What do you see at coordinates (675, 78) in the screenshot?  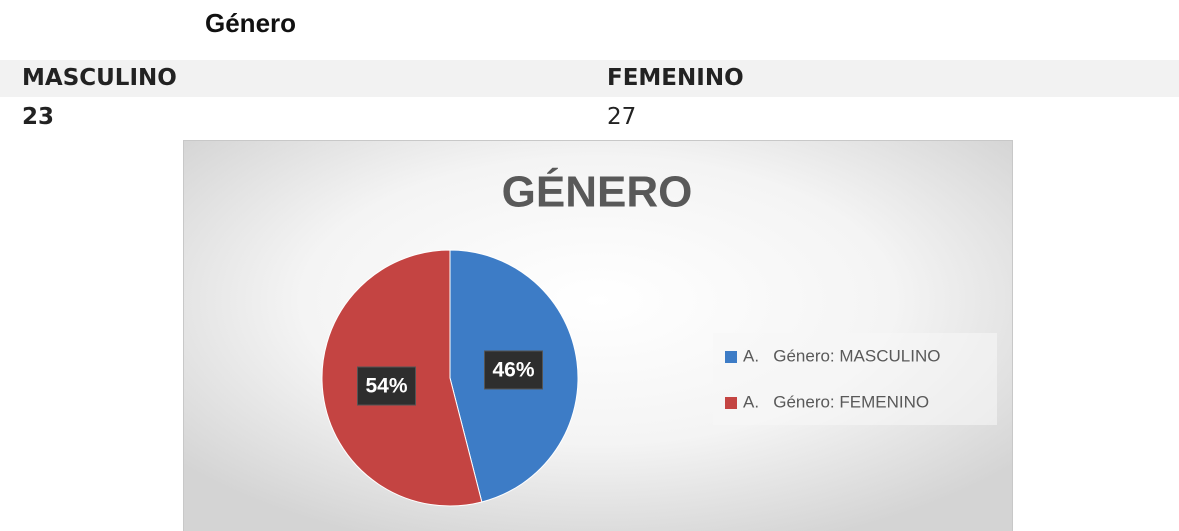 I see `table-cell: FEMENINO` at bounding box center [675, 78].